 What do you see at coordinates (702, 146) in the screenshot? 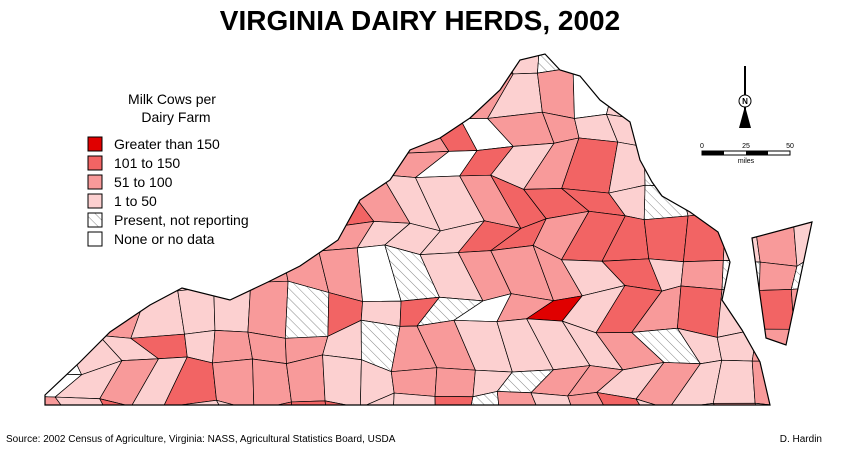
I see `scale-tick-label: 0` at bounding box center [702, 146].